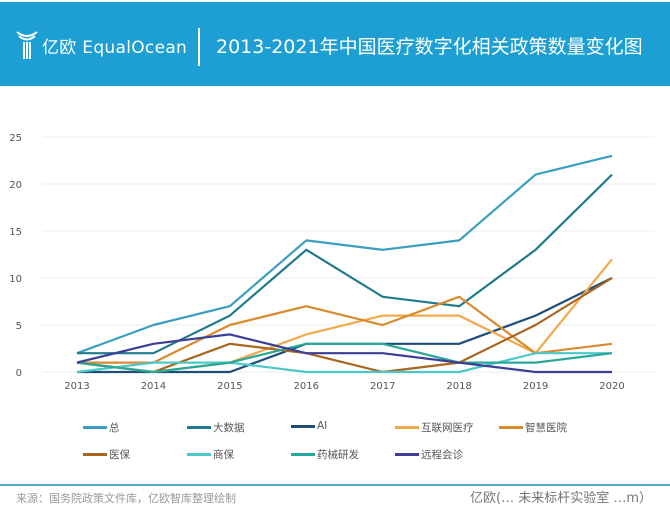  Describe the element at coordinates (442, 455) in the screenshot. I see `legend-label: 远程会诊` at that location.